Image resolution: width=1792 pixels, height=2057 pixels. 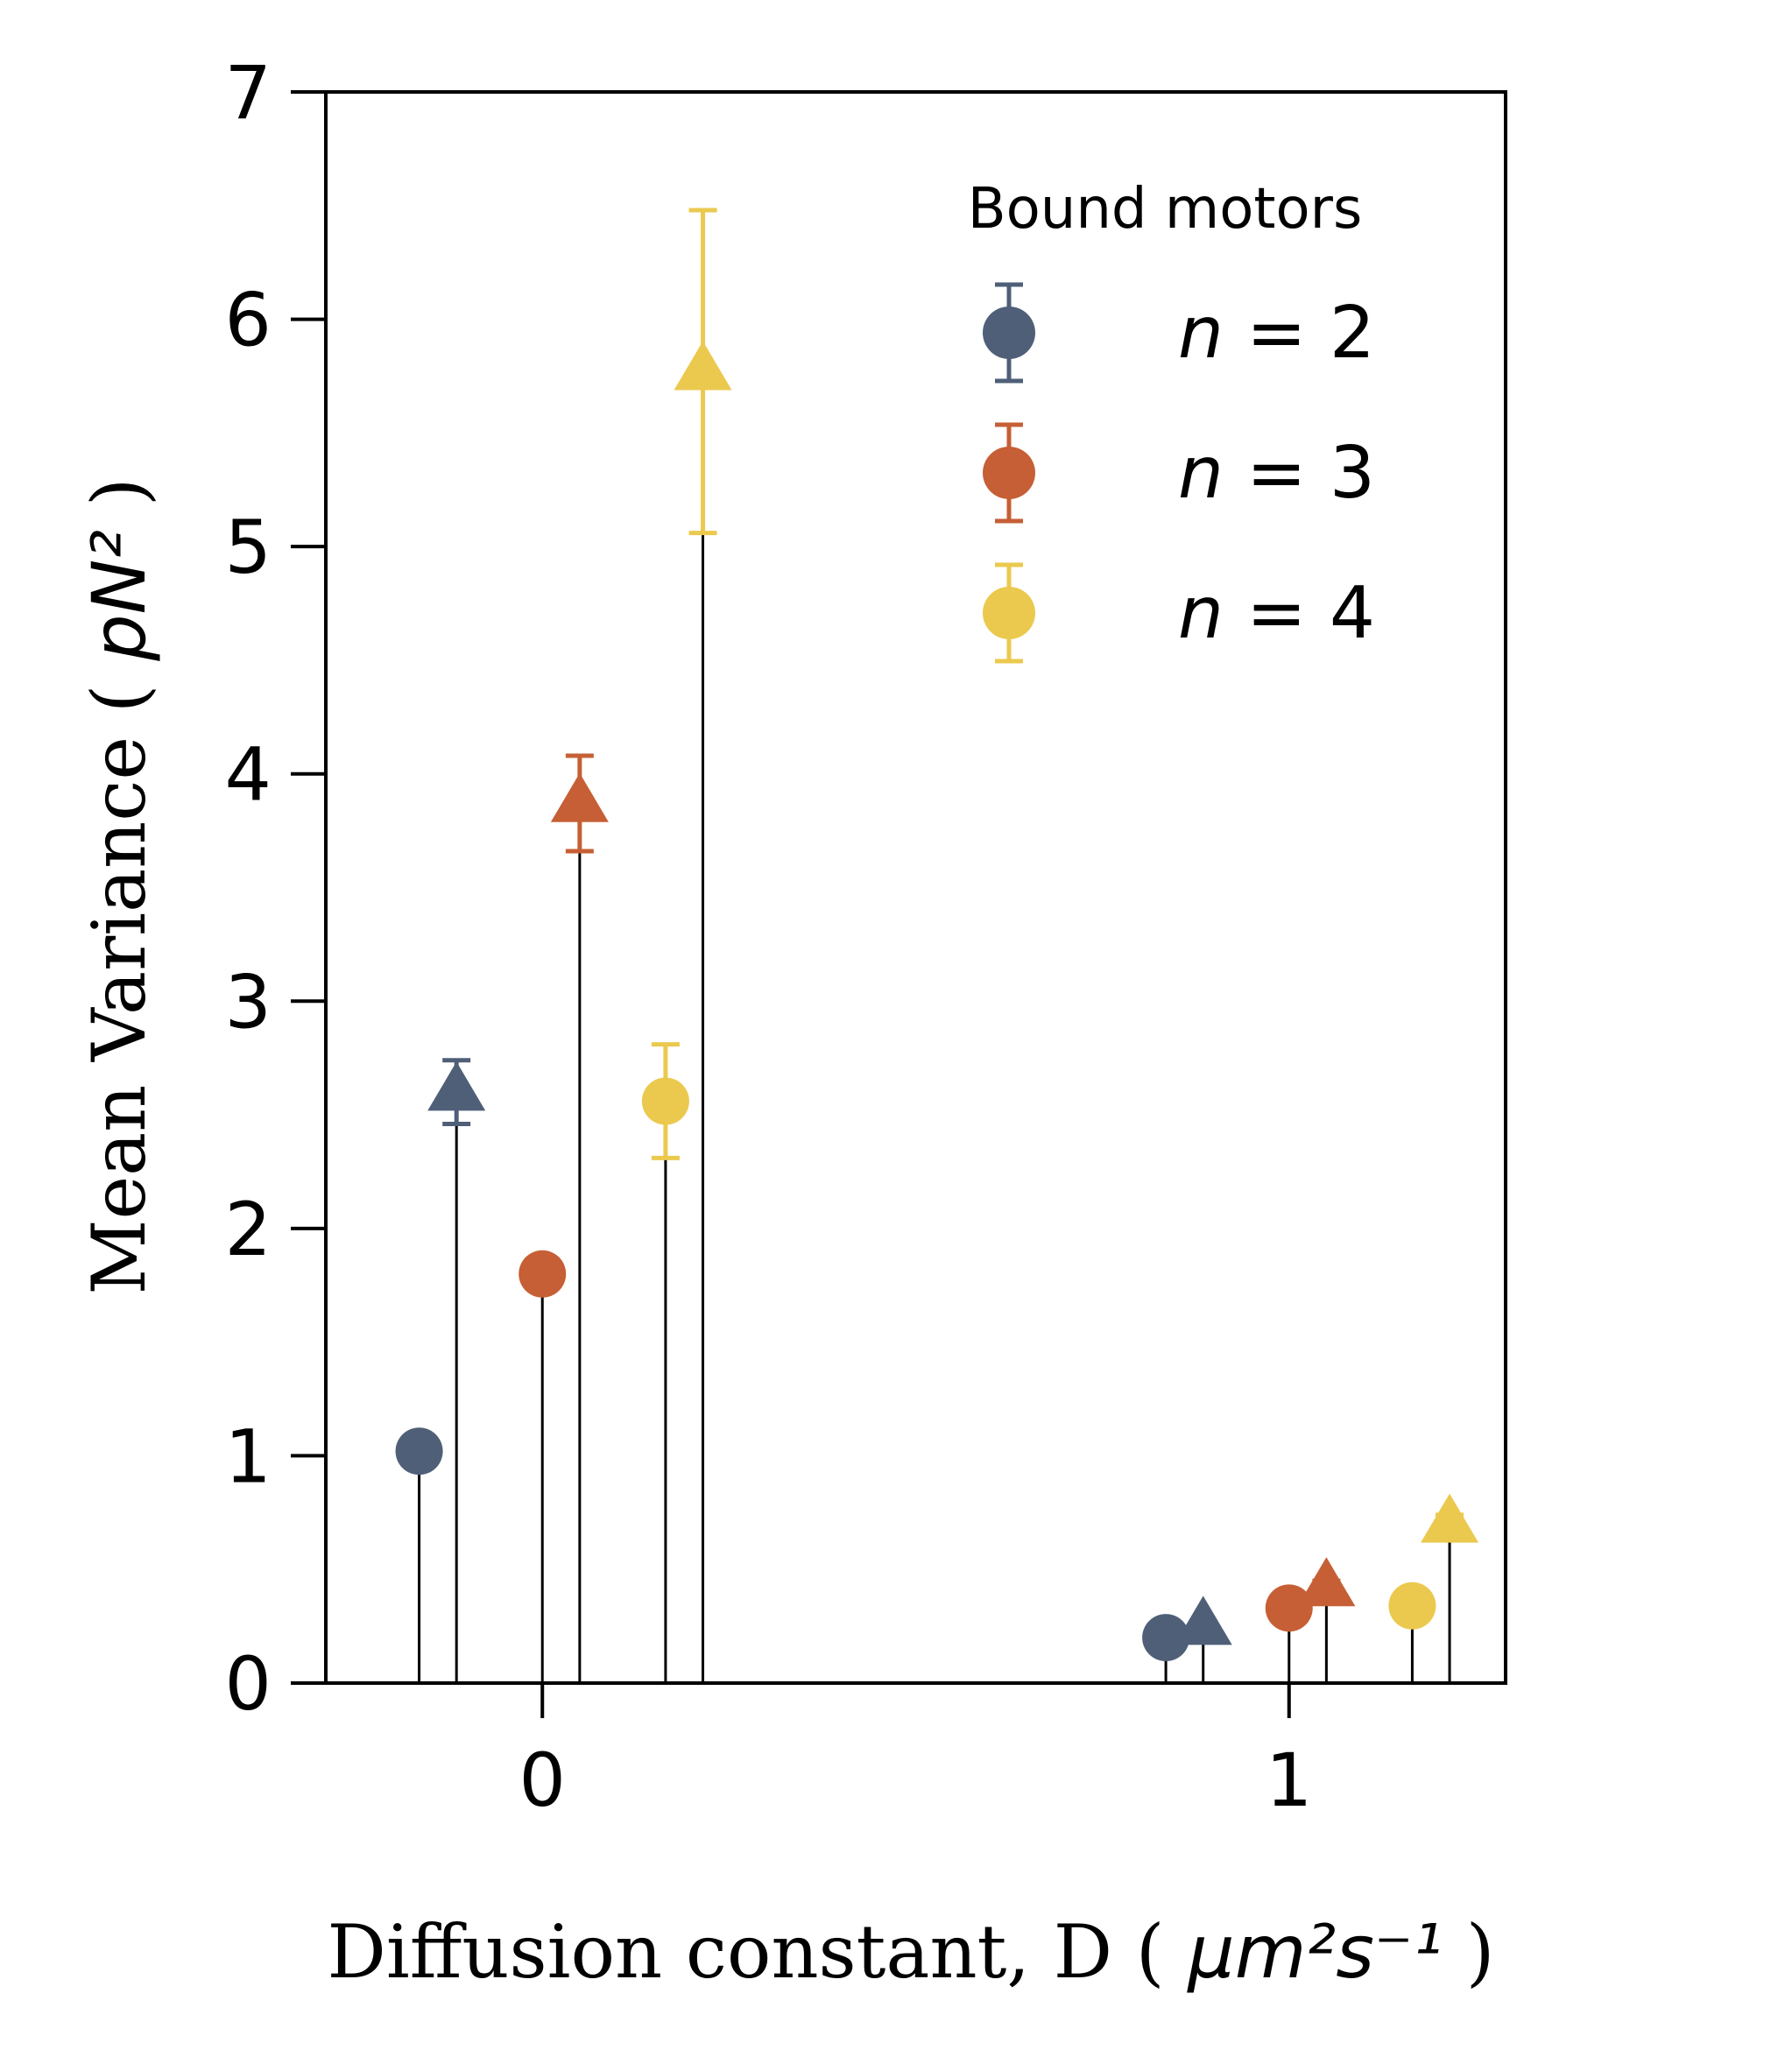 I want to click on y-tick-label: 3, so click(x=248, y=1002).